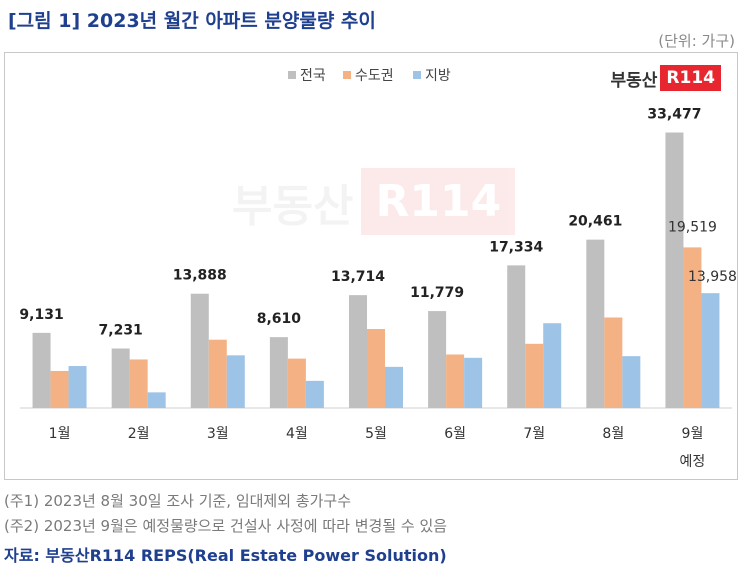 This screenshot has height=568, width=745. What do you see at coordinates (218, 434) in the screenshot?
I see `x-tick-2: 3월` at bounding box center [218, 434].